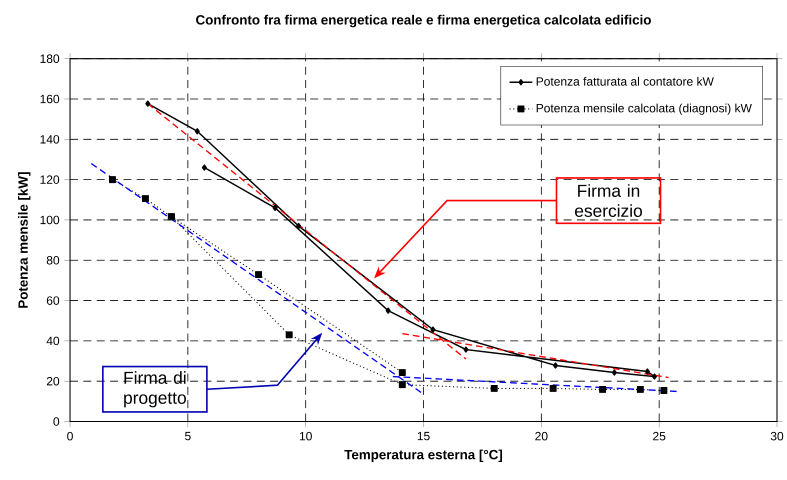 The image size is (787, 480). Describe the element at coordinates (625, 81) in the screenshot. I see `legend-label: Potenza fatturata al contatore kW` at that location.